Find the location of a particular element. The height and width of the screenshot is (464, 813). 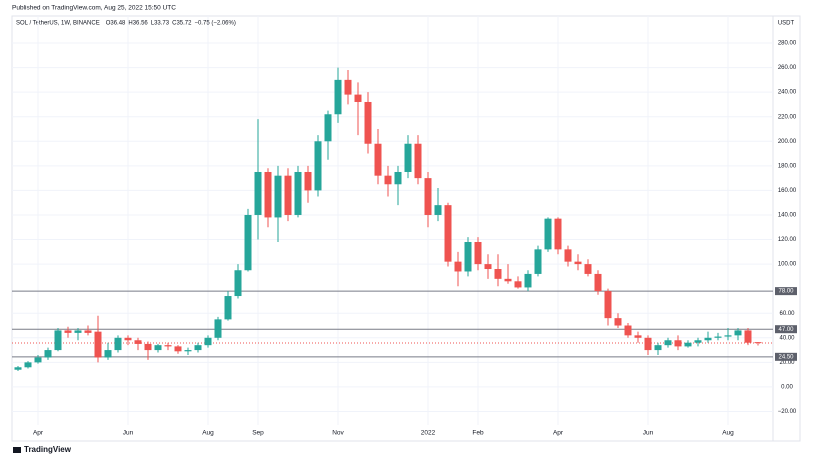

y-tick-label: 120.00 is located at coordinates (787, 240).